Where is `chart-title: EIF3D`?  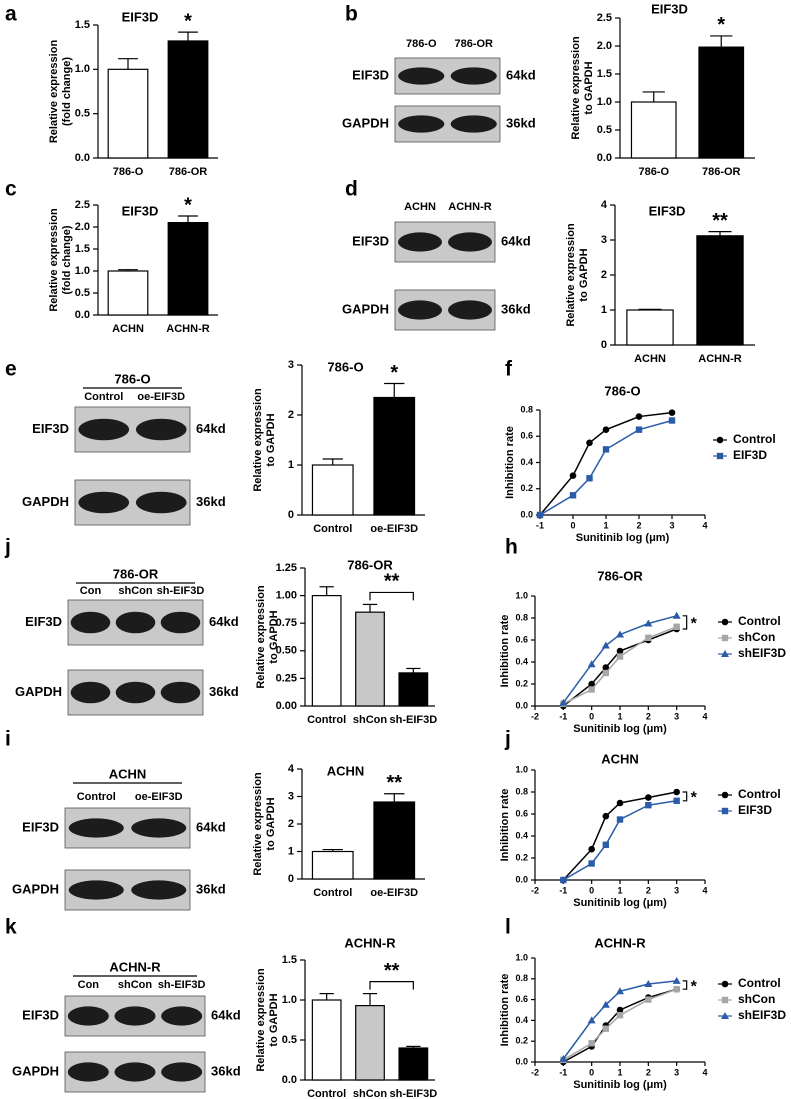
chart-title: EIF3D is located at coordinates (669, 8).